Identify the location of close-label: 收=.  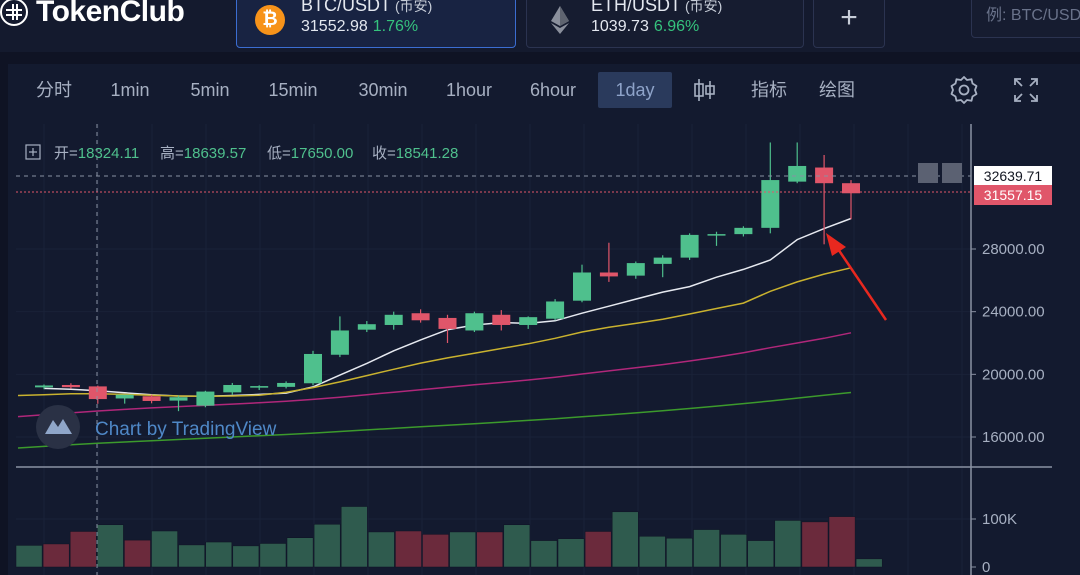
(384, 153).